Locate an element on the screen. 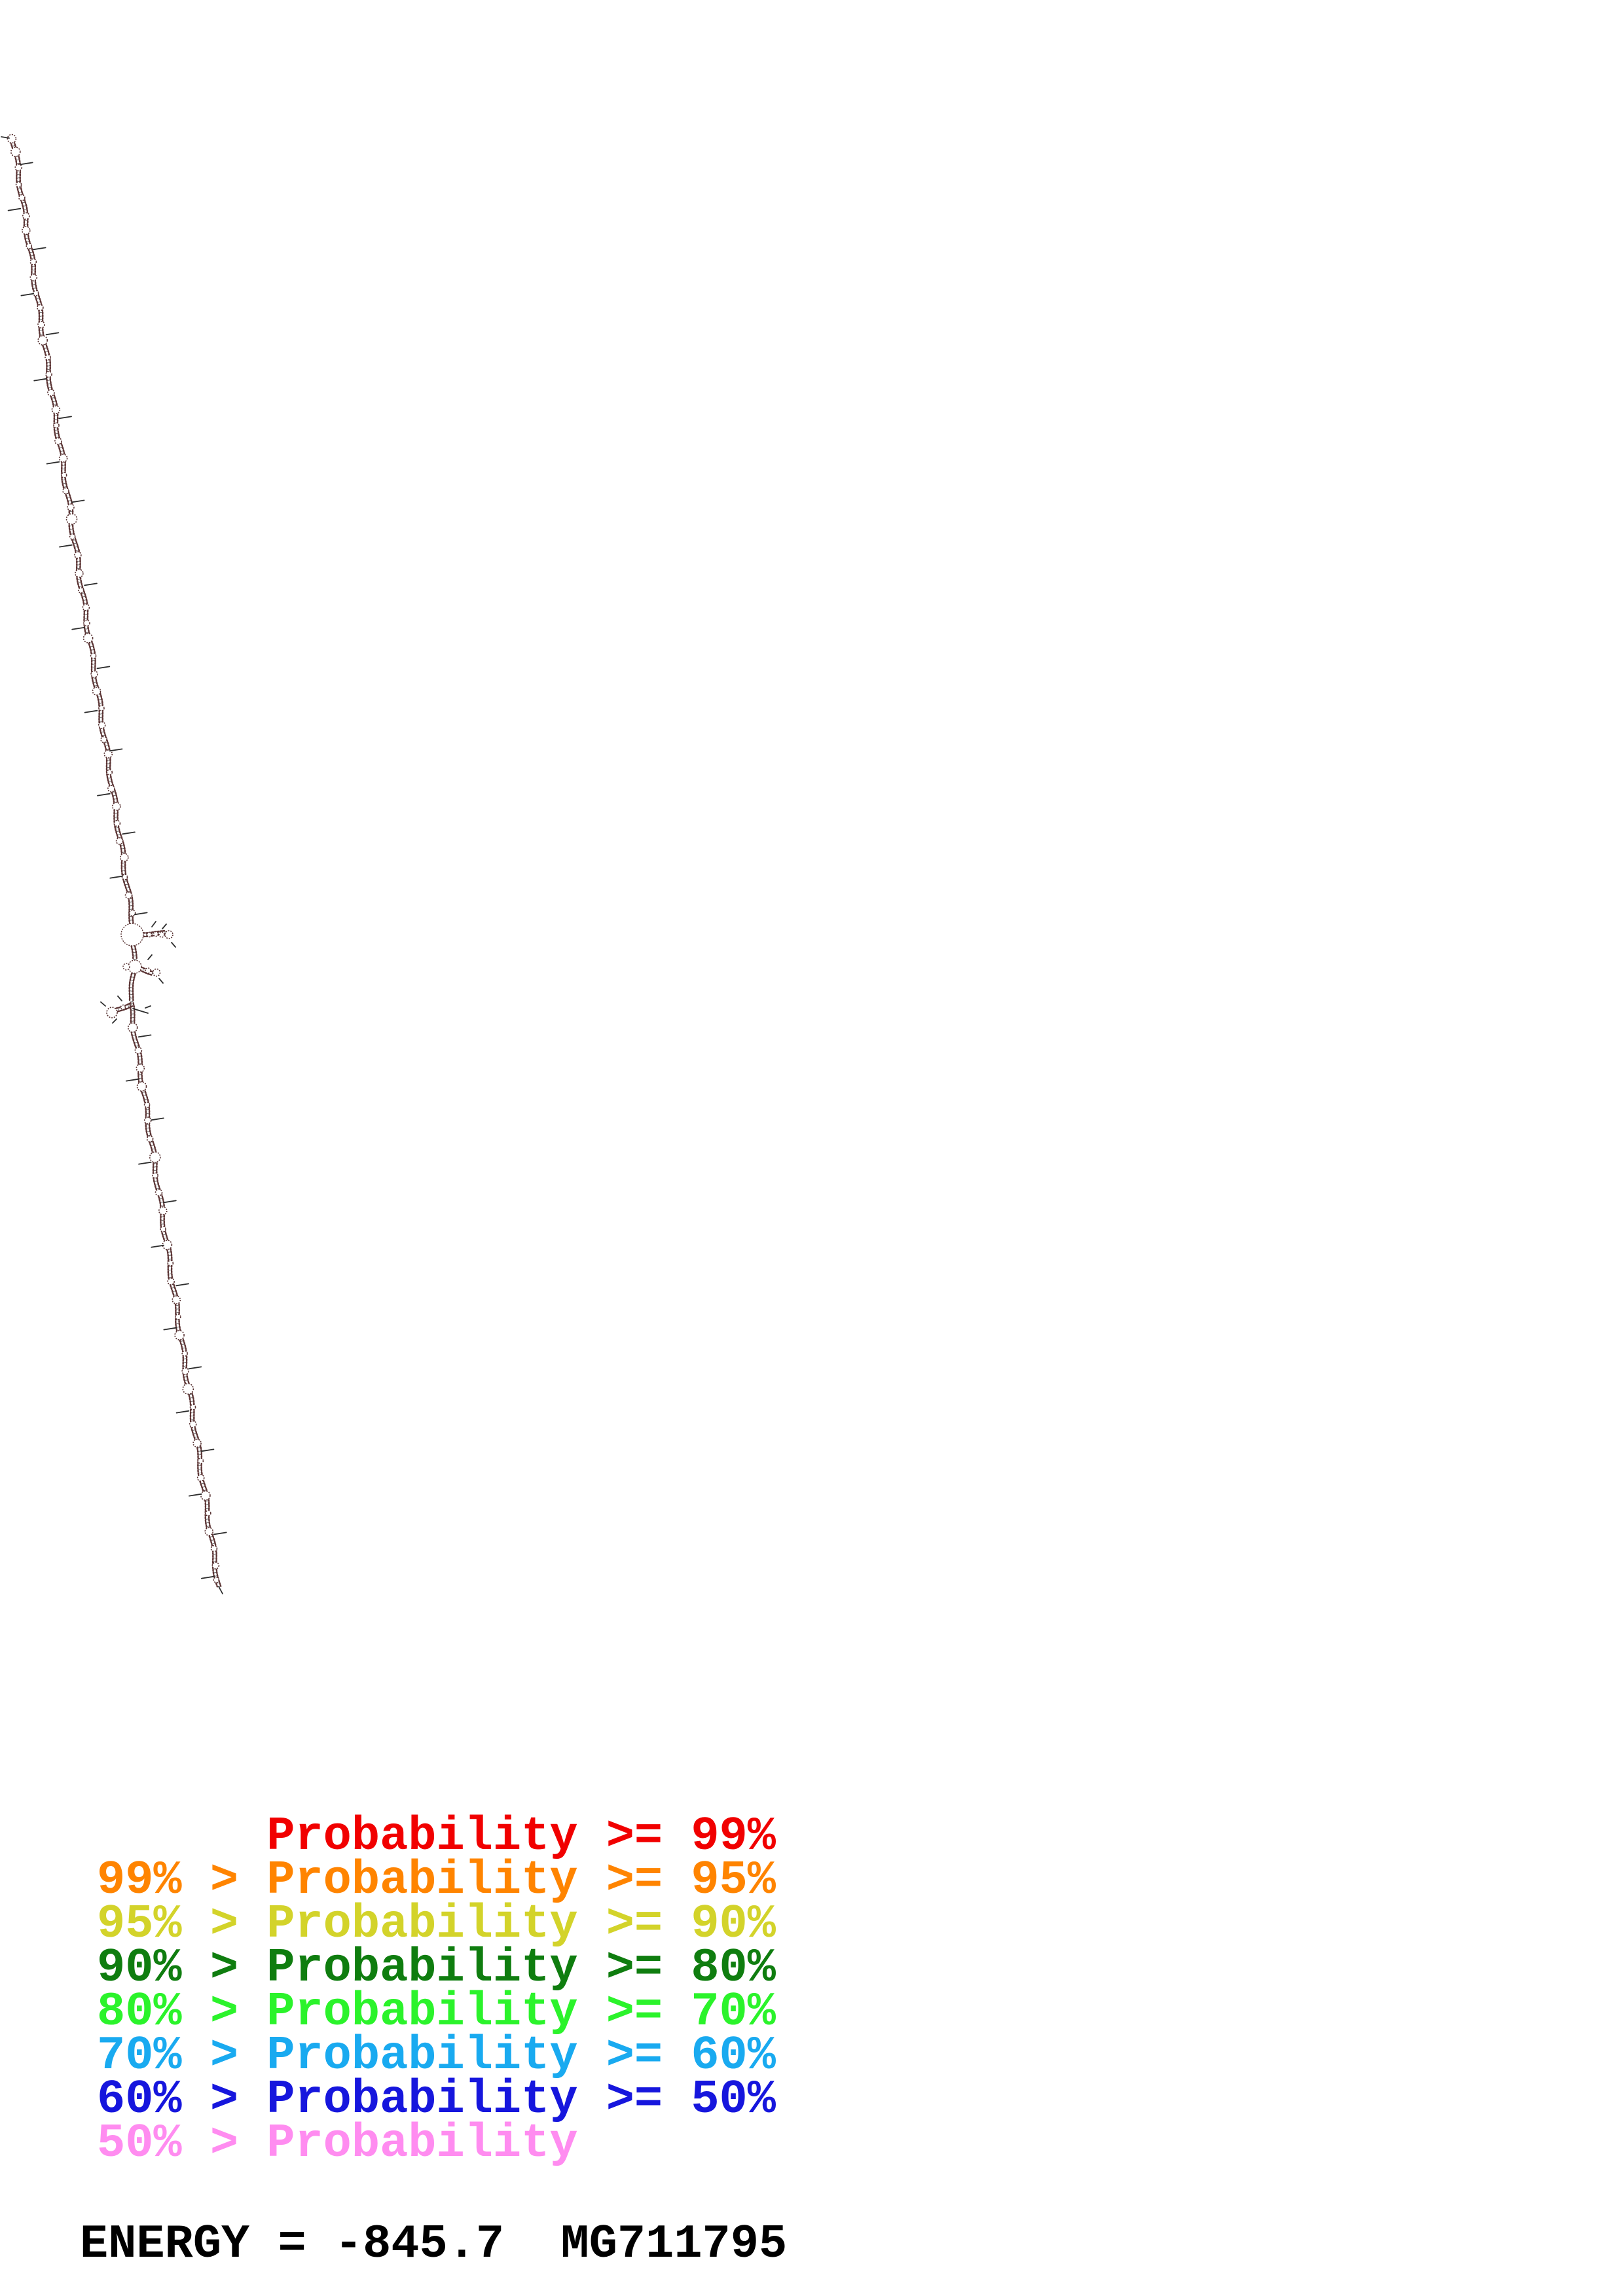 The height and width of the screenshot is (2296, 1623). legend-row-95: 99% > Probability >= 95% is located at coordinates (436, 1881).